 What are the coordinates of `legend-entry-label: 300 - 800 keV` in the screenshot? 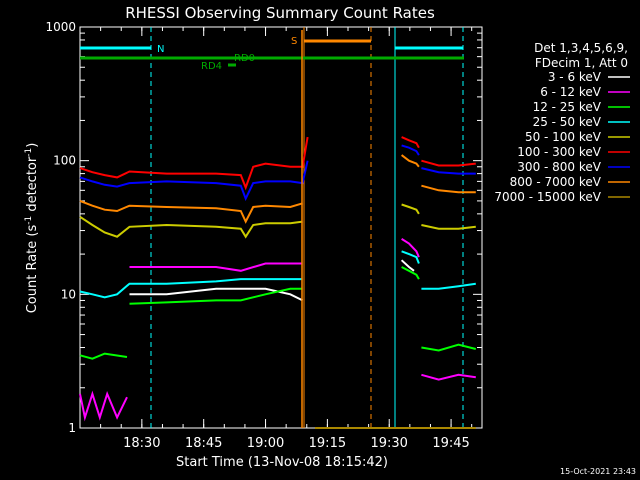 It's located at (559, 167).